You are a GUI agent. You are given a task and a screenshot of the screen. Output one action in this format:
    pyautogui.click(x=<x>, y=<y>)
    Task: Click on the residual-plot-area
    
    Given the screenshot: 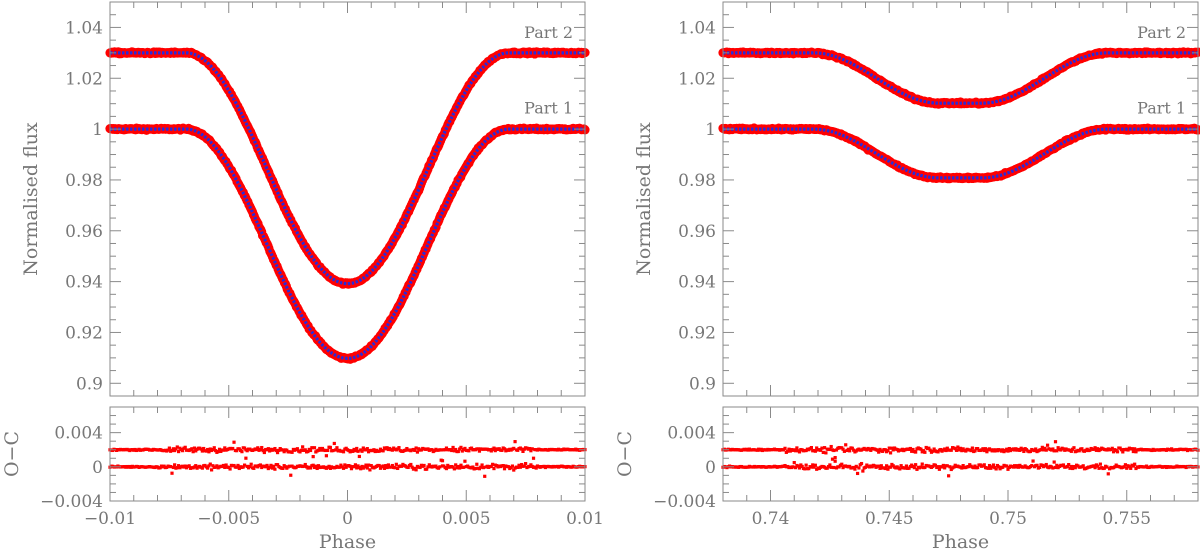 What is the action you would take?
    pyautogui.click(x=960, y=459)
    